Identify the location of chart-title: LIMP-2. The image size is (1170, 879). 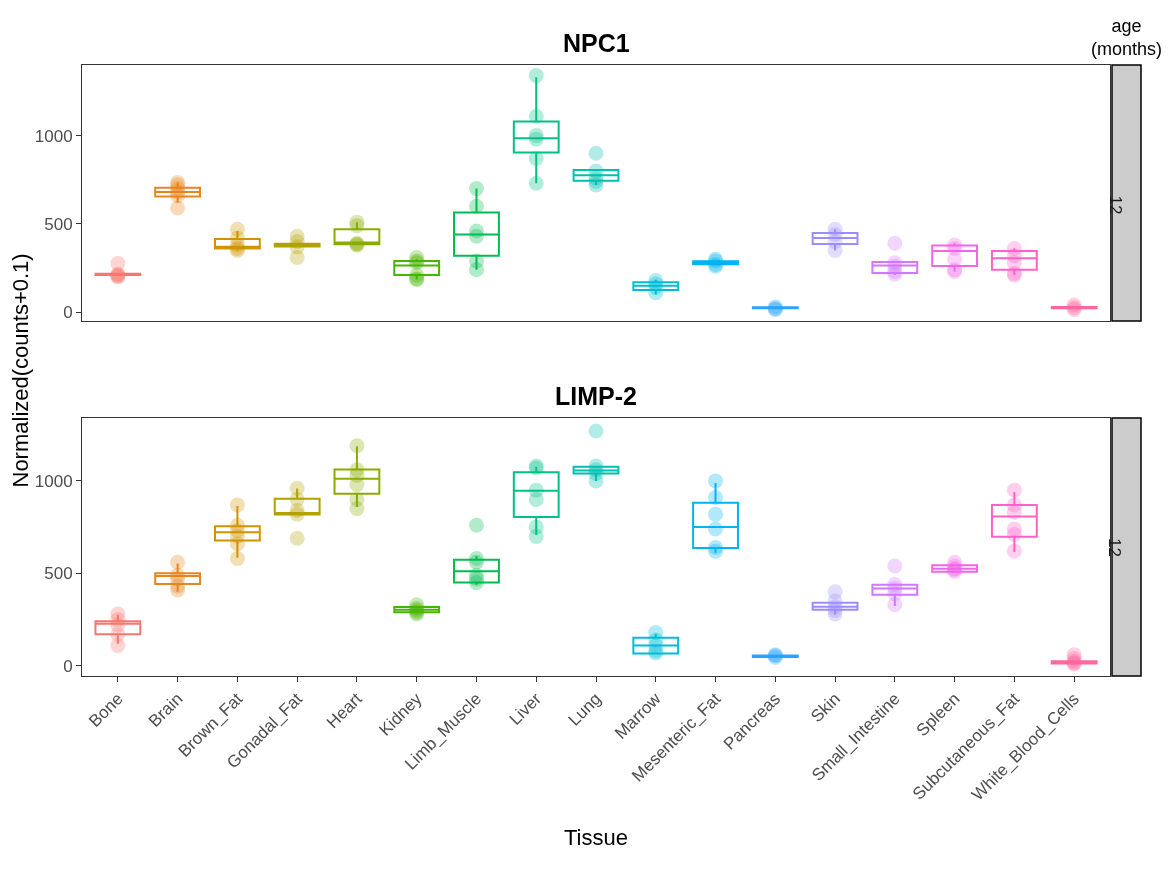
(596, 396).